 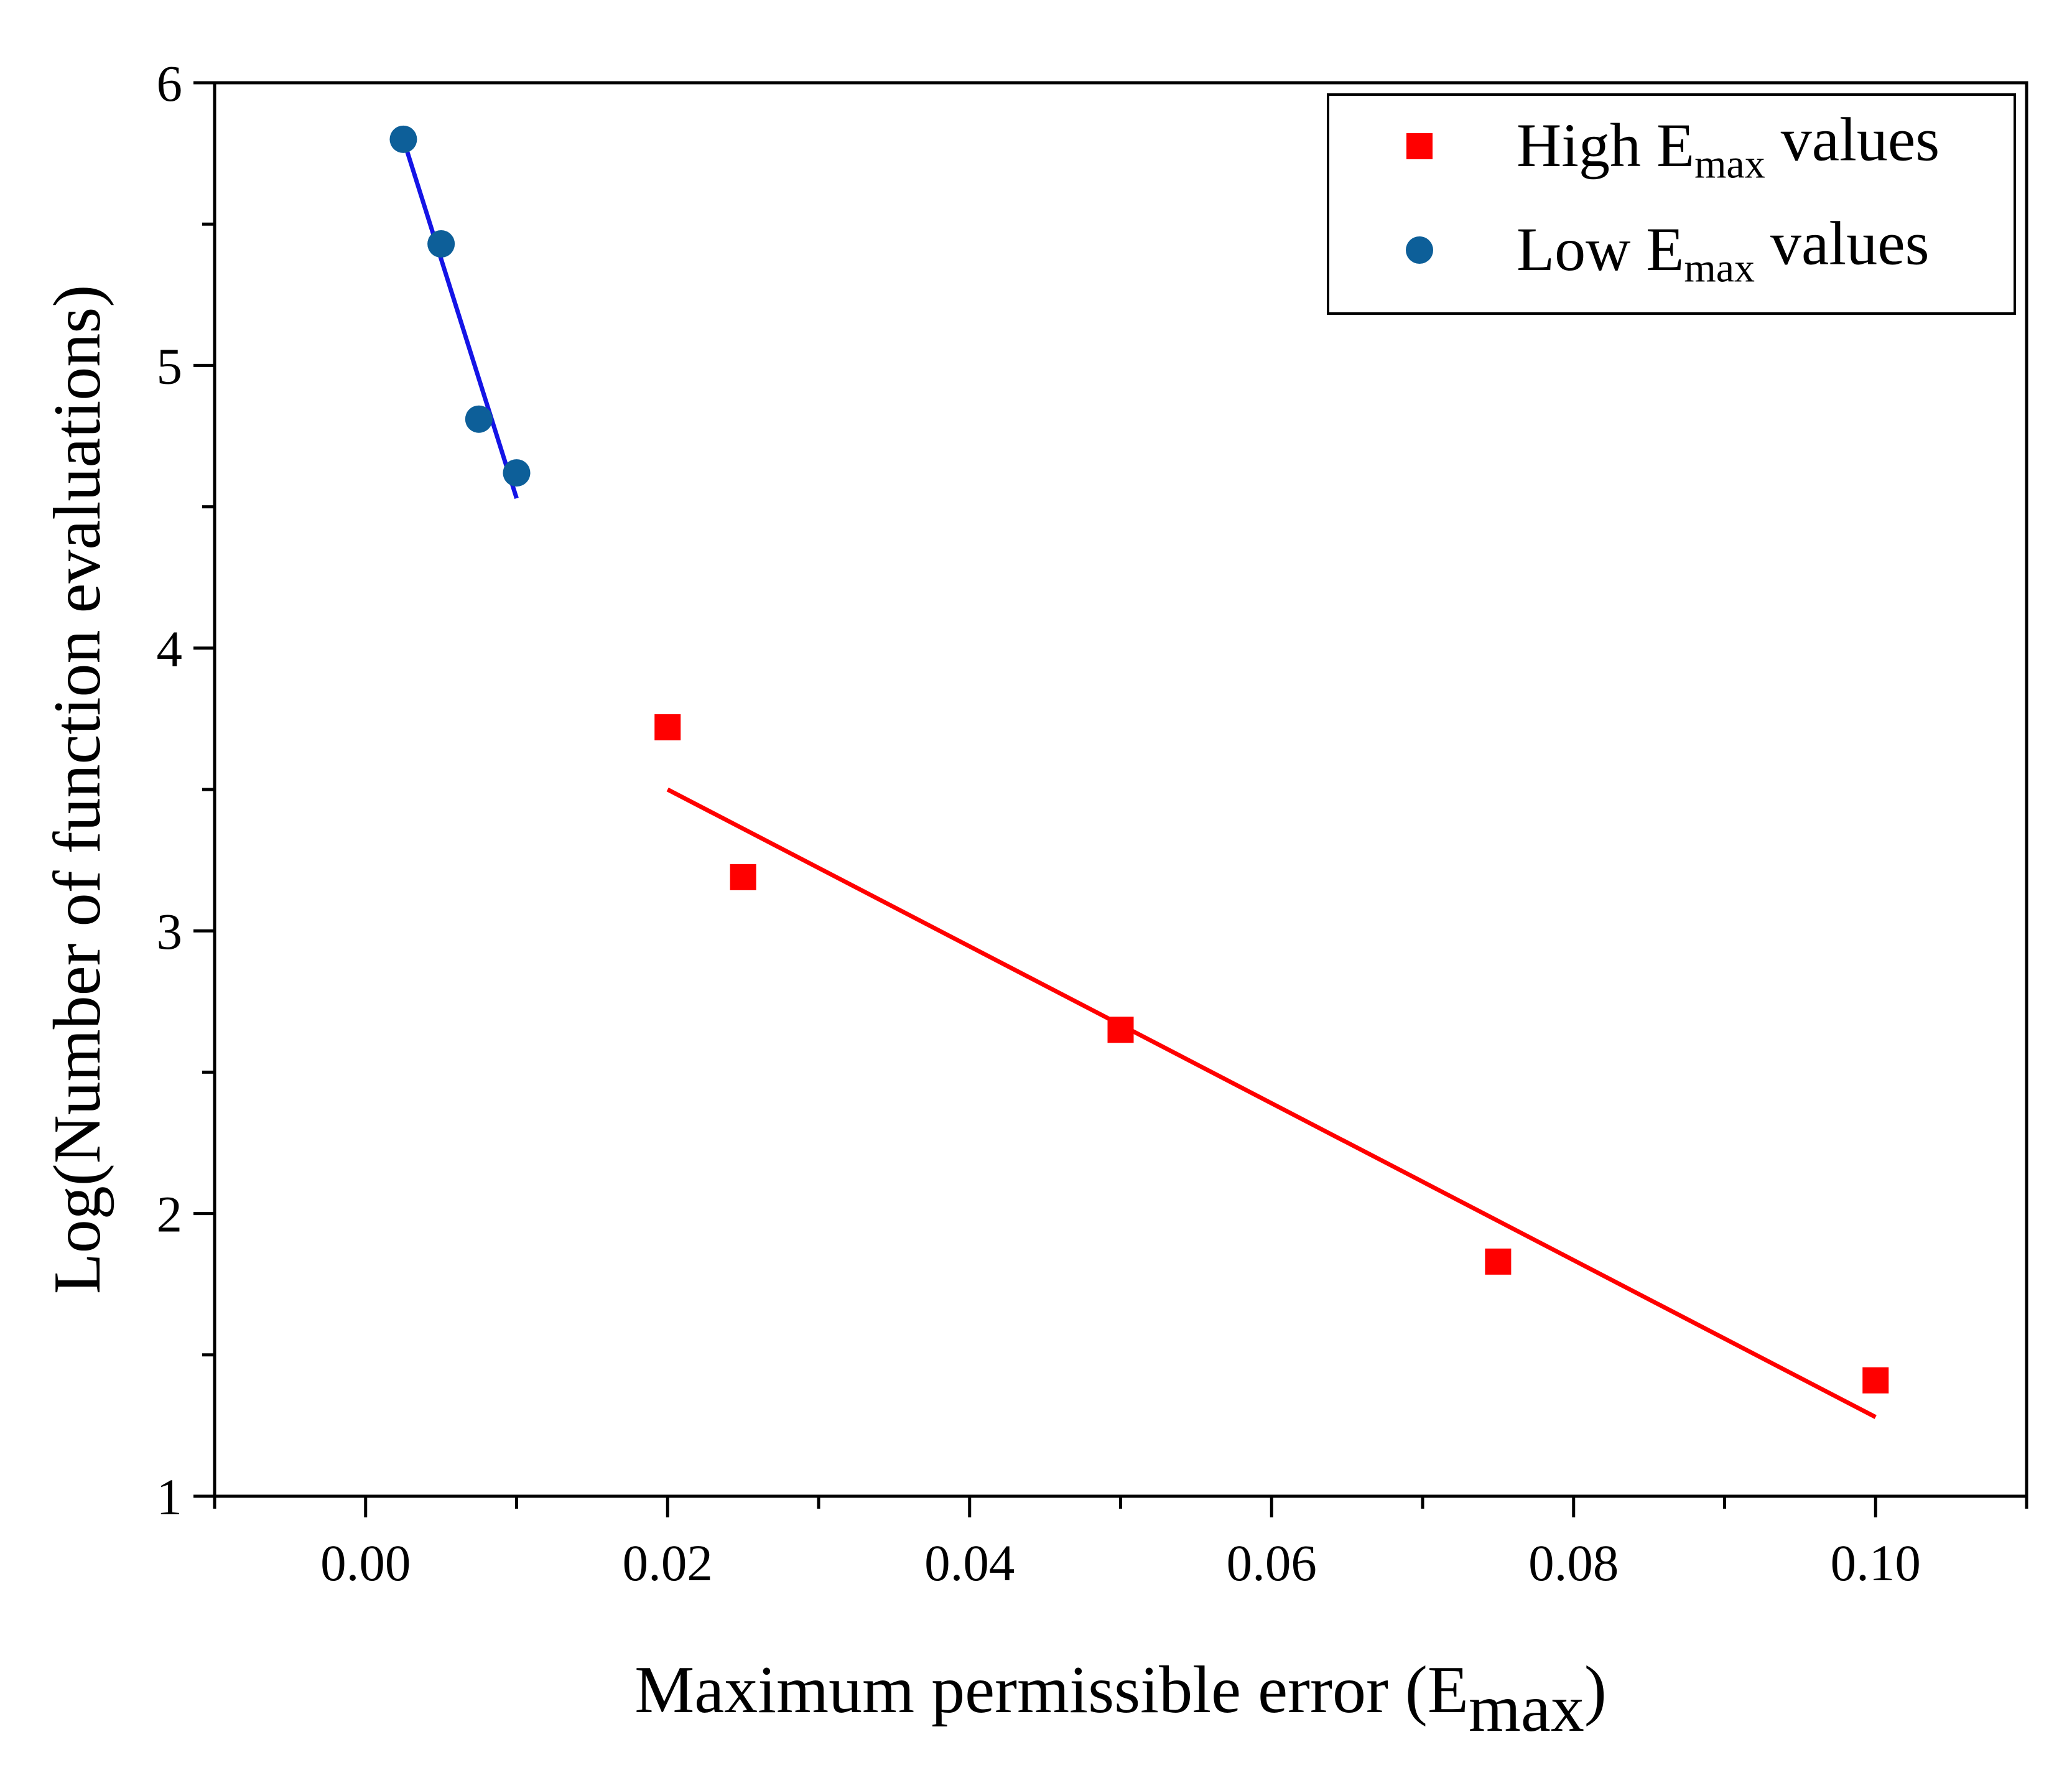 What do you see at coordinates (170, 931) in the screenshot?
I see `y-tick-label: 3` at bounding box center [170, 931].